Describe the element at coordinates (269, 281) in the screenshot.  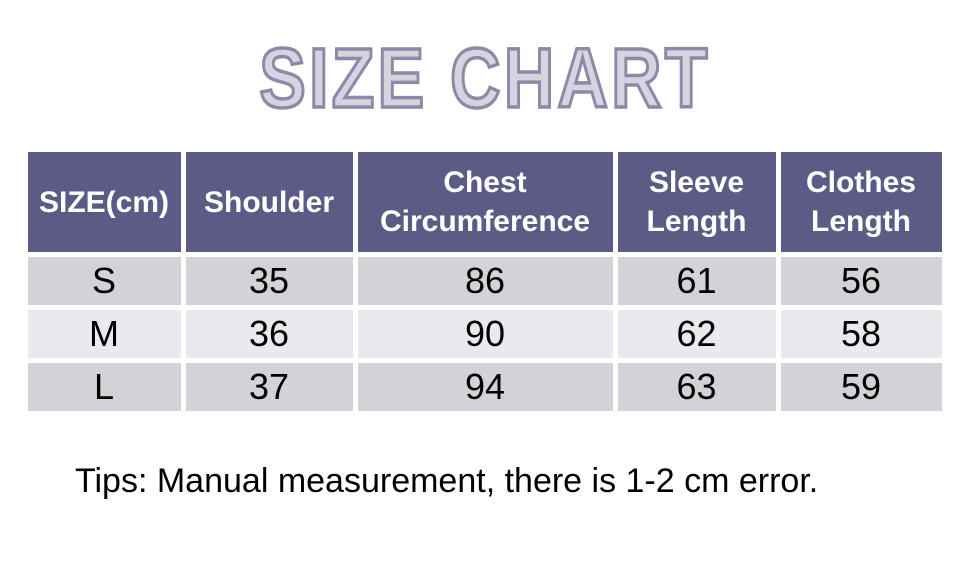
I see `table-cell: 35` at that location.